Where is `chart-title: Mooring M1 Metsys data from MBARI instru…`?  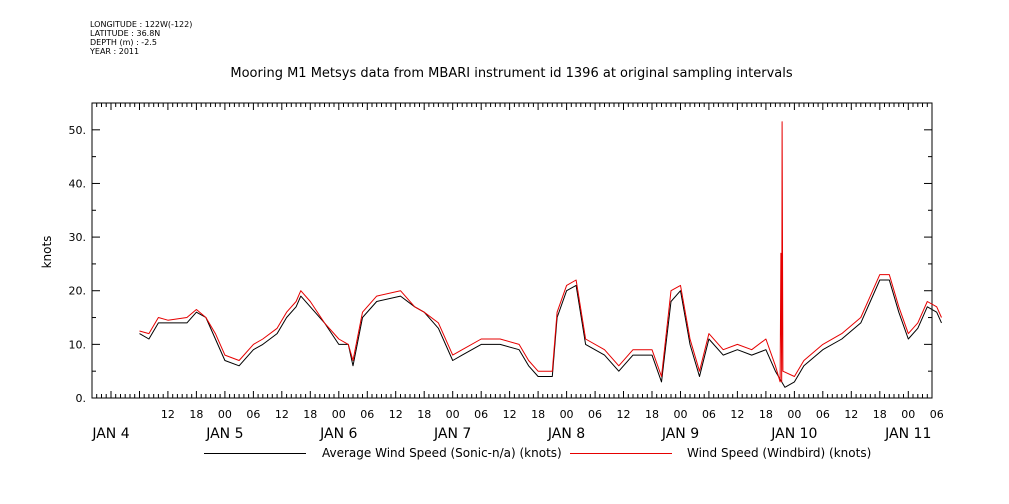
chart-title: Mooring M1 Metsys data from MBARI instru… is located at coordinates (511, 73).